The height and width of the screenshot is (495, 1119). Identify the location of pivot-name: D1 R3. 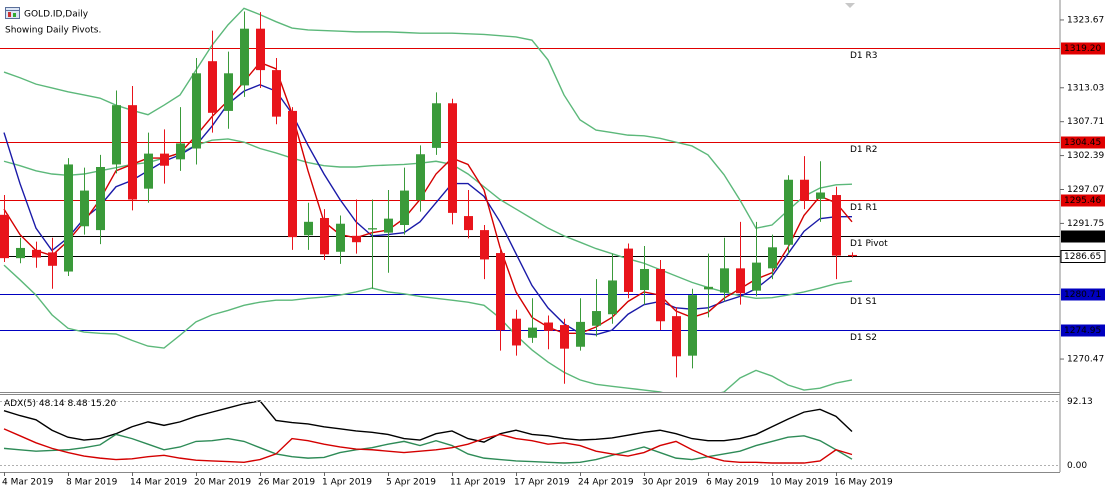
(864, 56).